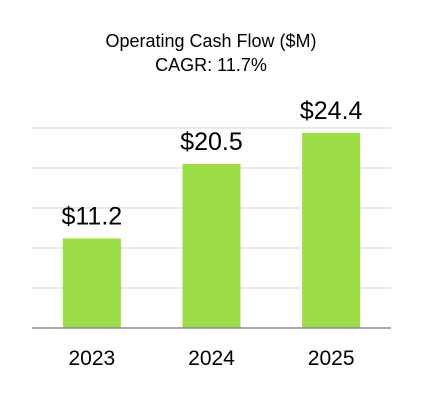 This screenshot has height=402, width=422. Describe the element at coordinates (91, 216) in the screenshot. I see `data-label-2023: $11.2` at that location.